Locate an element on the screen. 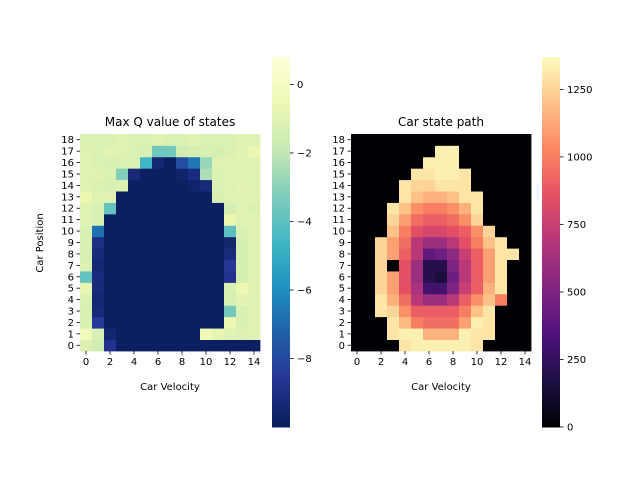  heatmap-cells is located at coordinates (170, 243).